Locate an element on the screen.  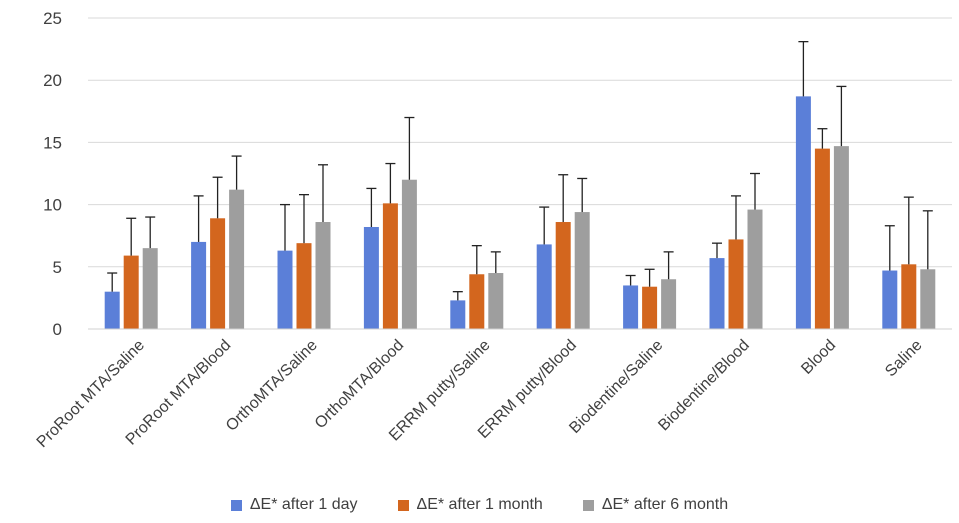
category-label: ERRM putty/Blood is located at coordinates (527, 389).